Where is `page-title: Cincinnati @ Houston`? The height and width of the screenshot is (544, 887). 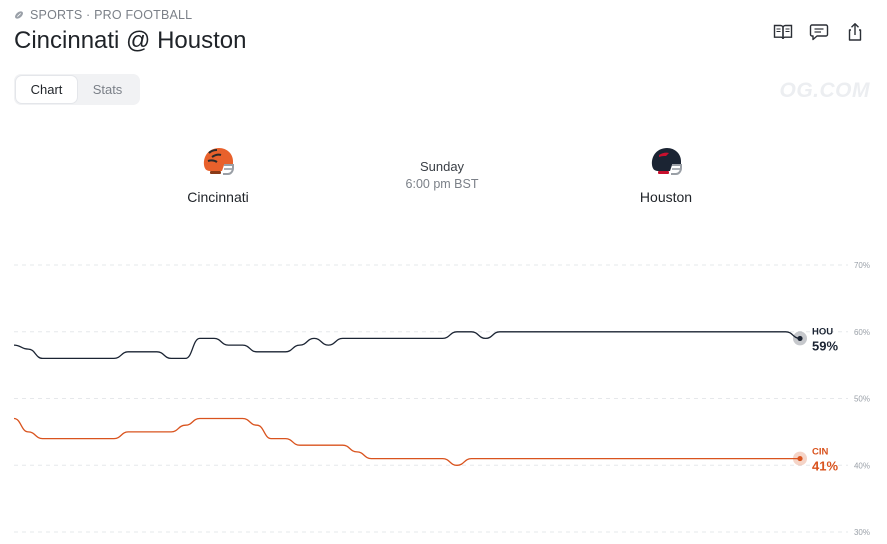
page-title: Cincinnati @ Houston is located at coordinates (130, 40).